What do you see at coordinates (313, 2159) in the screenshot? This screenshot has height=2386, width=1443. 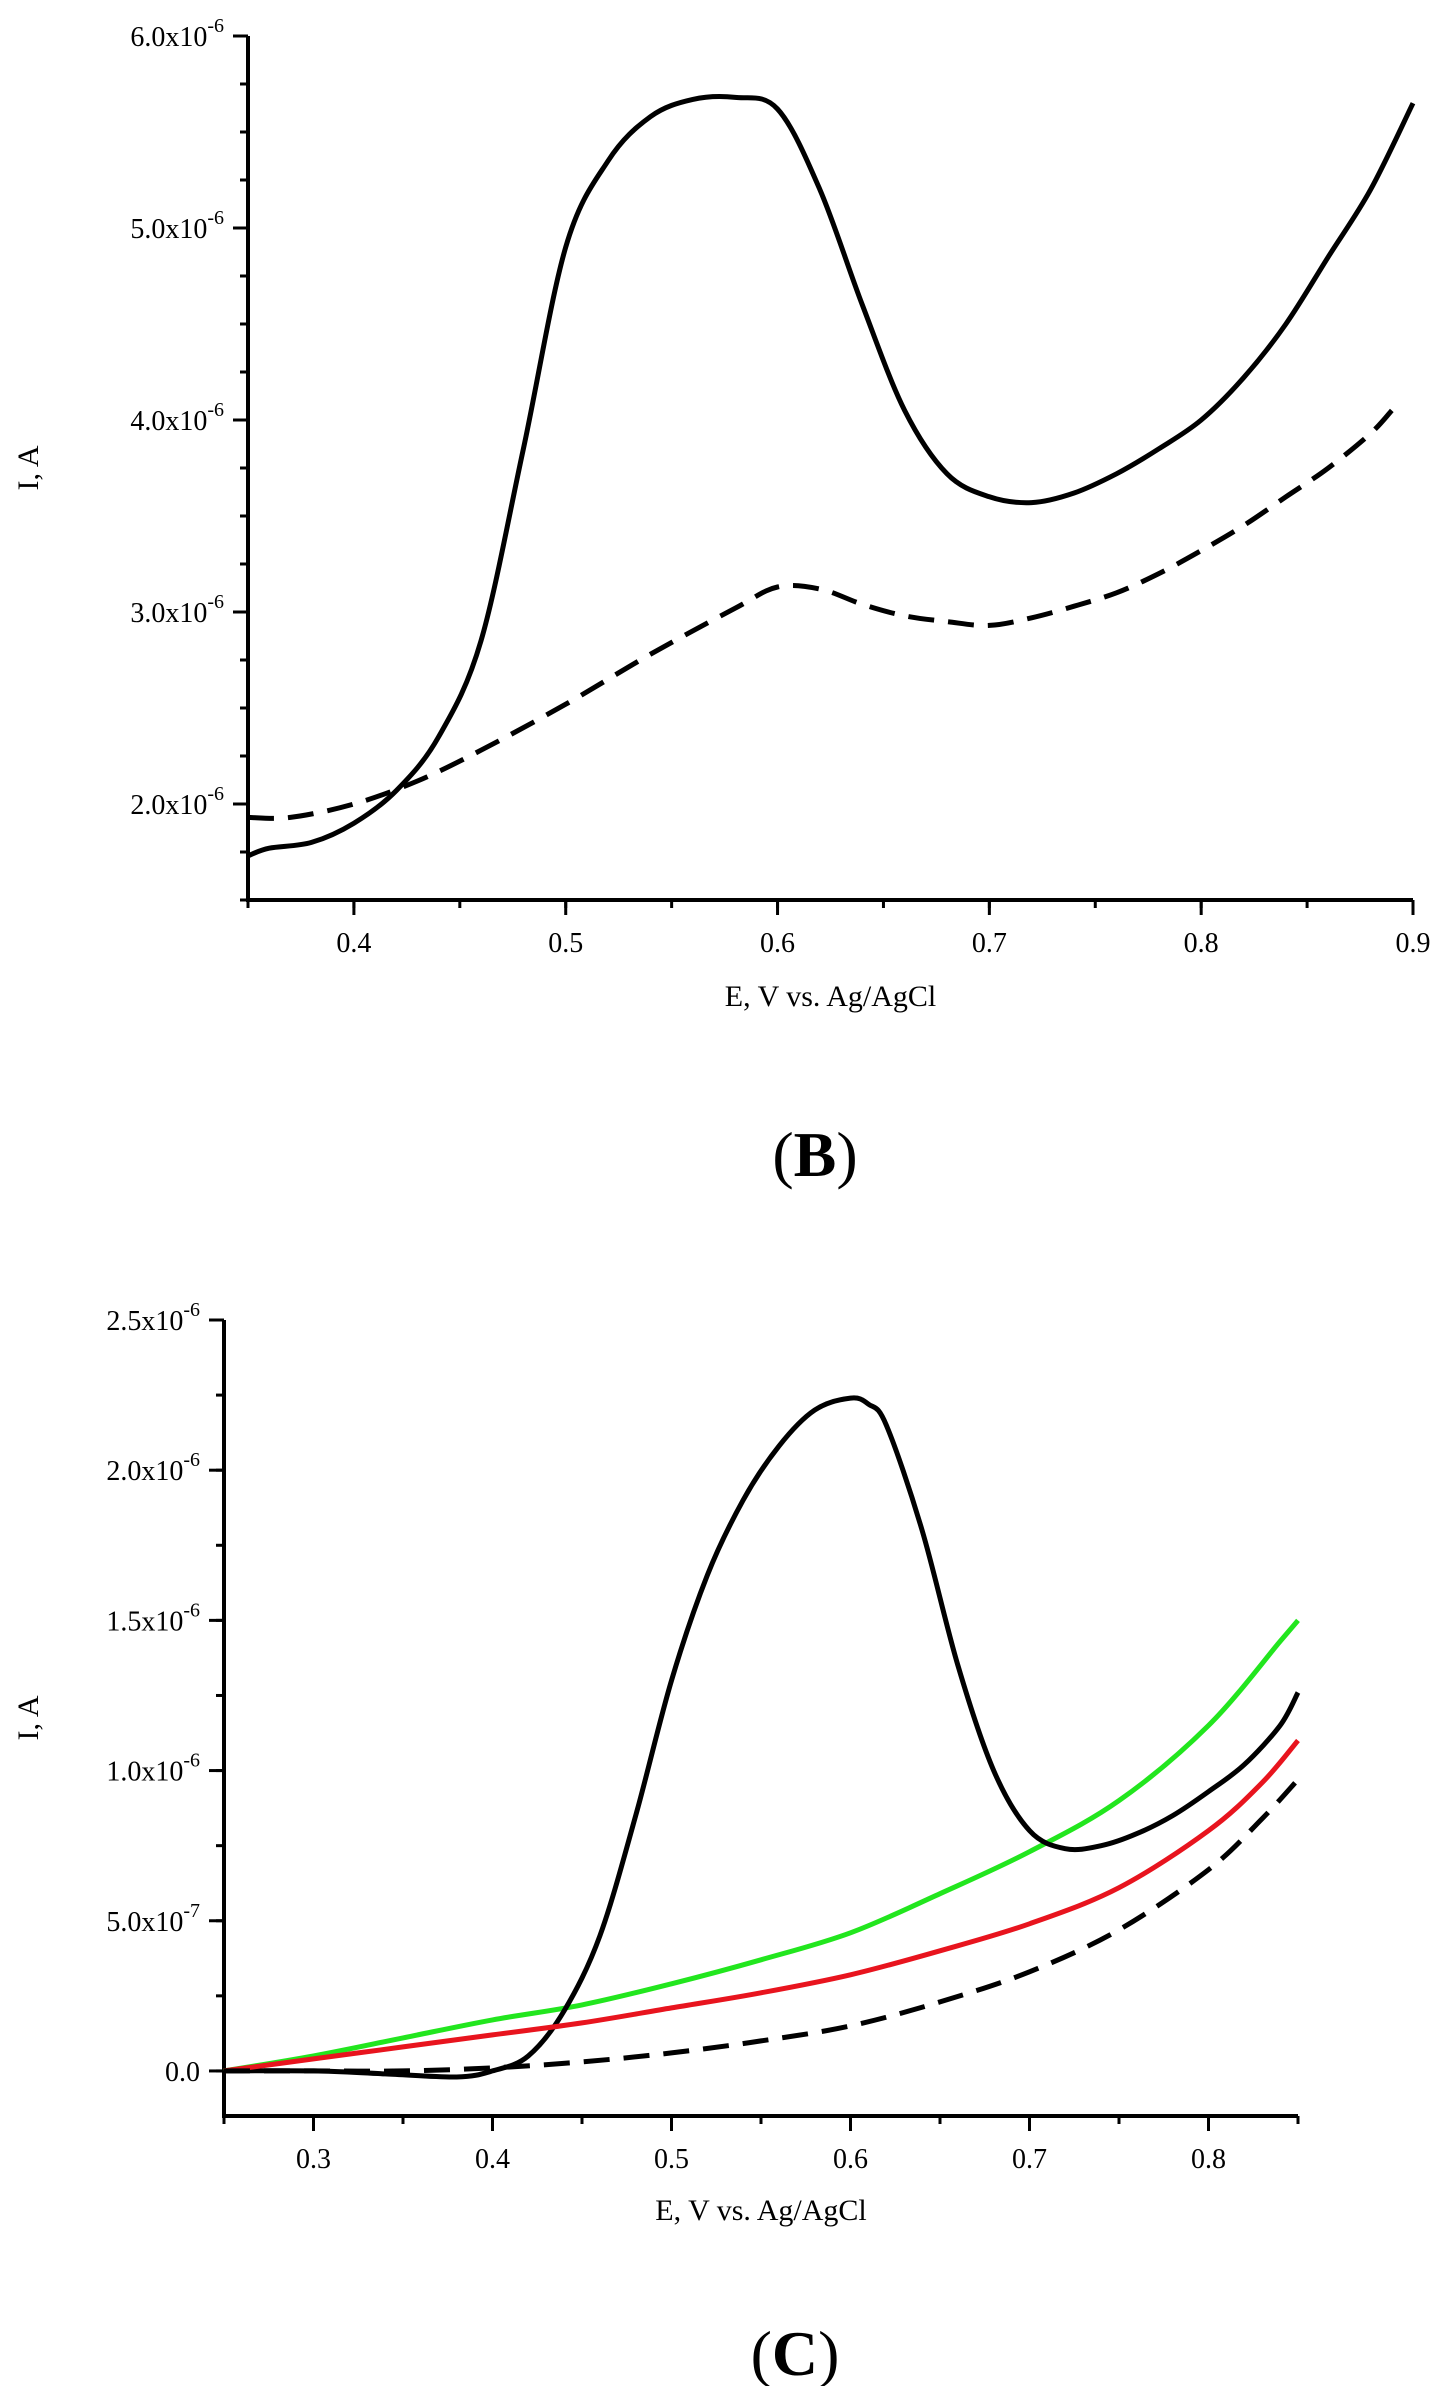 I see `x-tick-label: 0.3` at bounding box center [313, 2159].